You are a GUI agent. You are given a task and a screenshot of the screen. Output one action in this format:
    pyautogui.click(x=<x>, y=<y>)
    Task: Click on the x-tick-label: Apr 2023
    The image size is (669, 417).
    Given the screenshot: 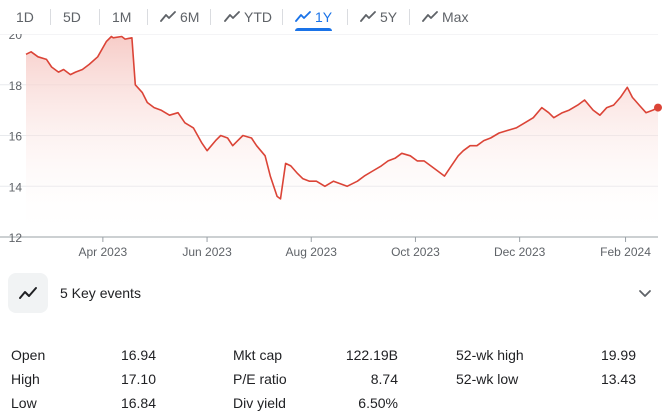 What is the action you would take?
    pyautogui.click(x=103, y=252)
    